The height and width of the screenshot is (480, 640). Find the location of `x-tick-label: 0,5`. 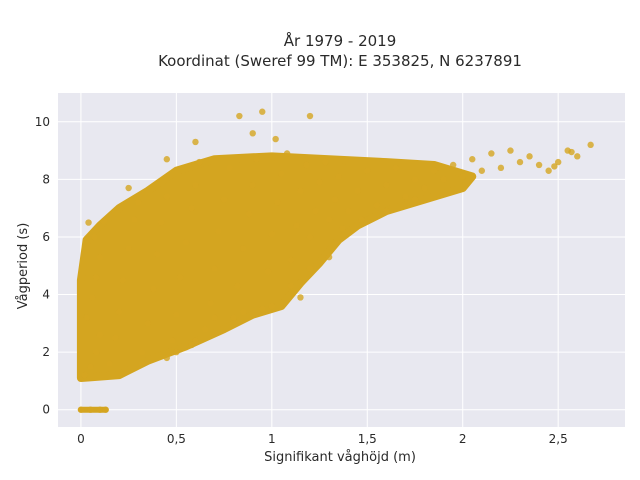

x-tick-label: 0,5 is located at coordinates (176, 439).